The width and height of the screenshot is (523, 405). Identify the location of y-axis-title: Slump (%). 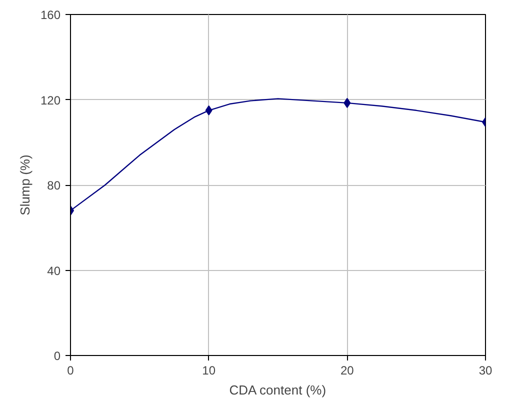
(24, 185).